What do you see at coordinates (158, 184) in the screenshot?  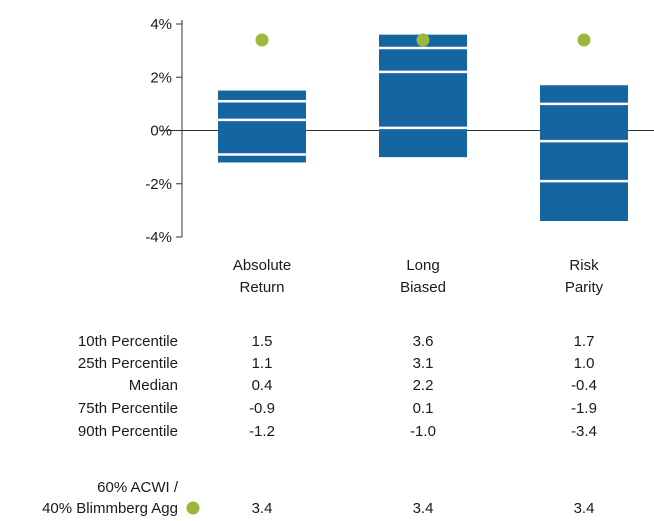 I see `y-tick-label: -2%` at bounding box center [158, 184].